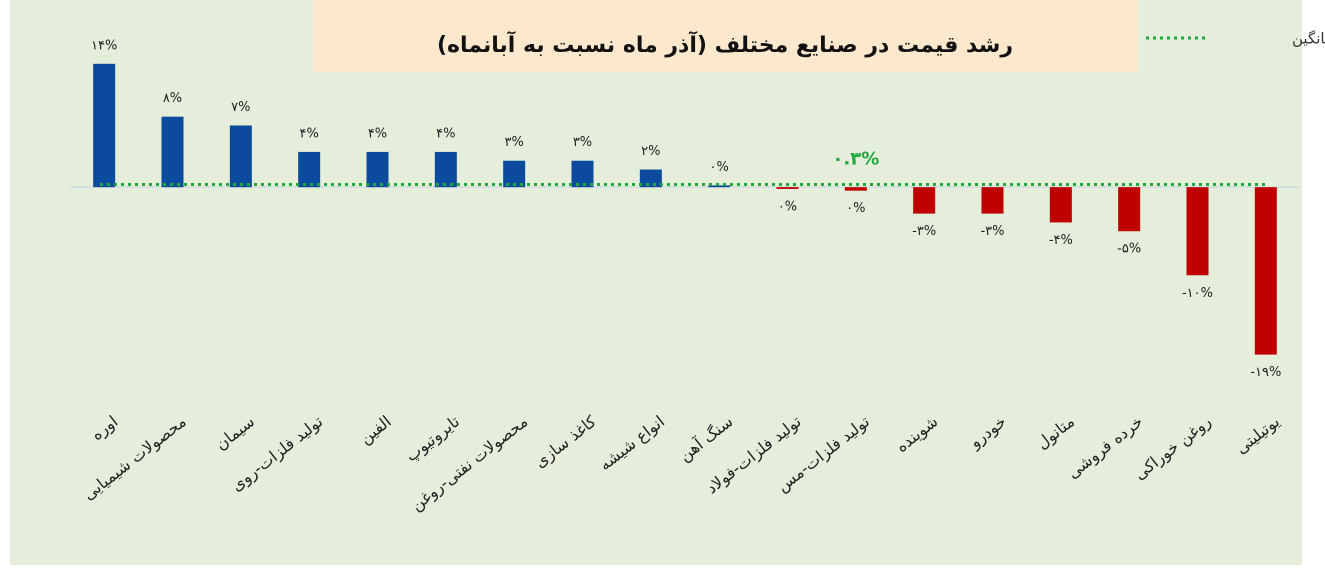 The image size is (1325, 569). Describe the element at coordinates (172, 98) in the screenshot. I see `value-label: ۸%` at that location.